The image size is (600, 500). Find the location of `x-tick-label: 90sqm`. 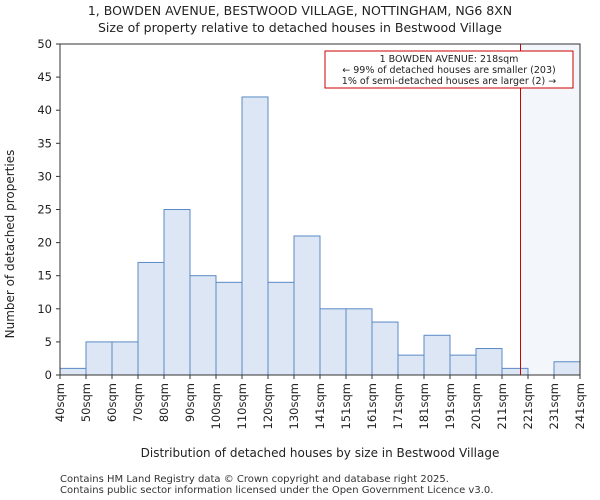

x-tick-label: 90sqm is located at coordinates (190, 402).